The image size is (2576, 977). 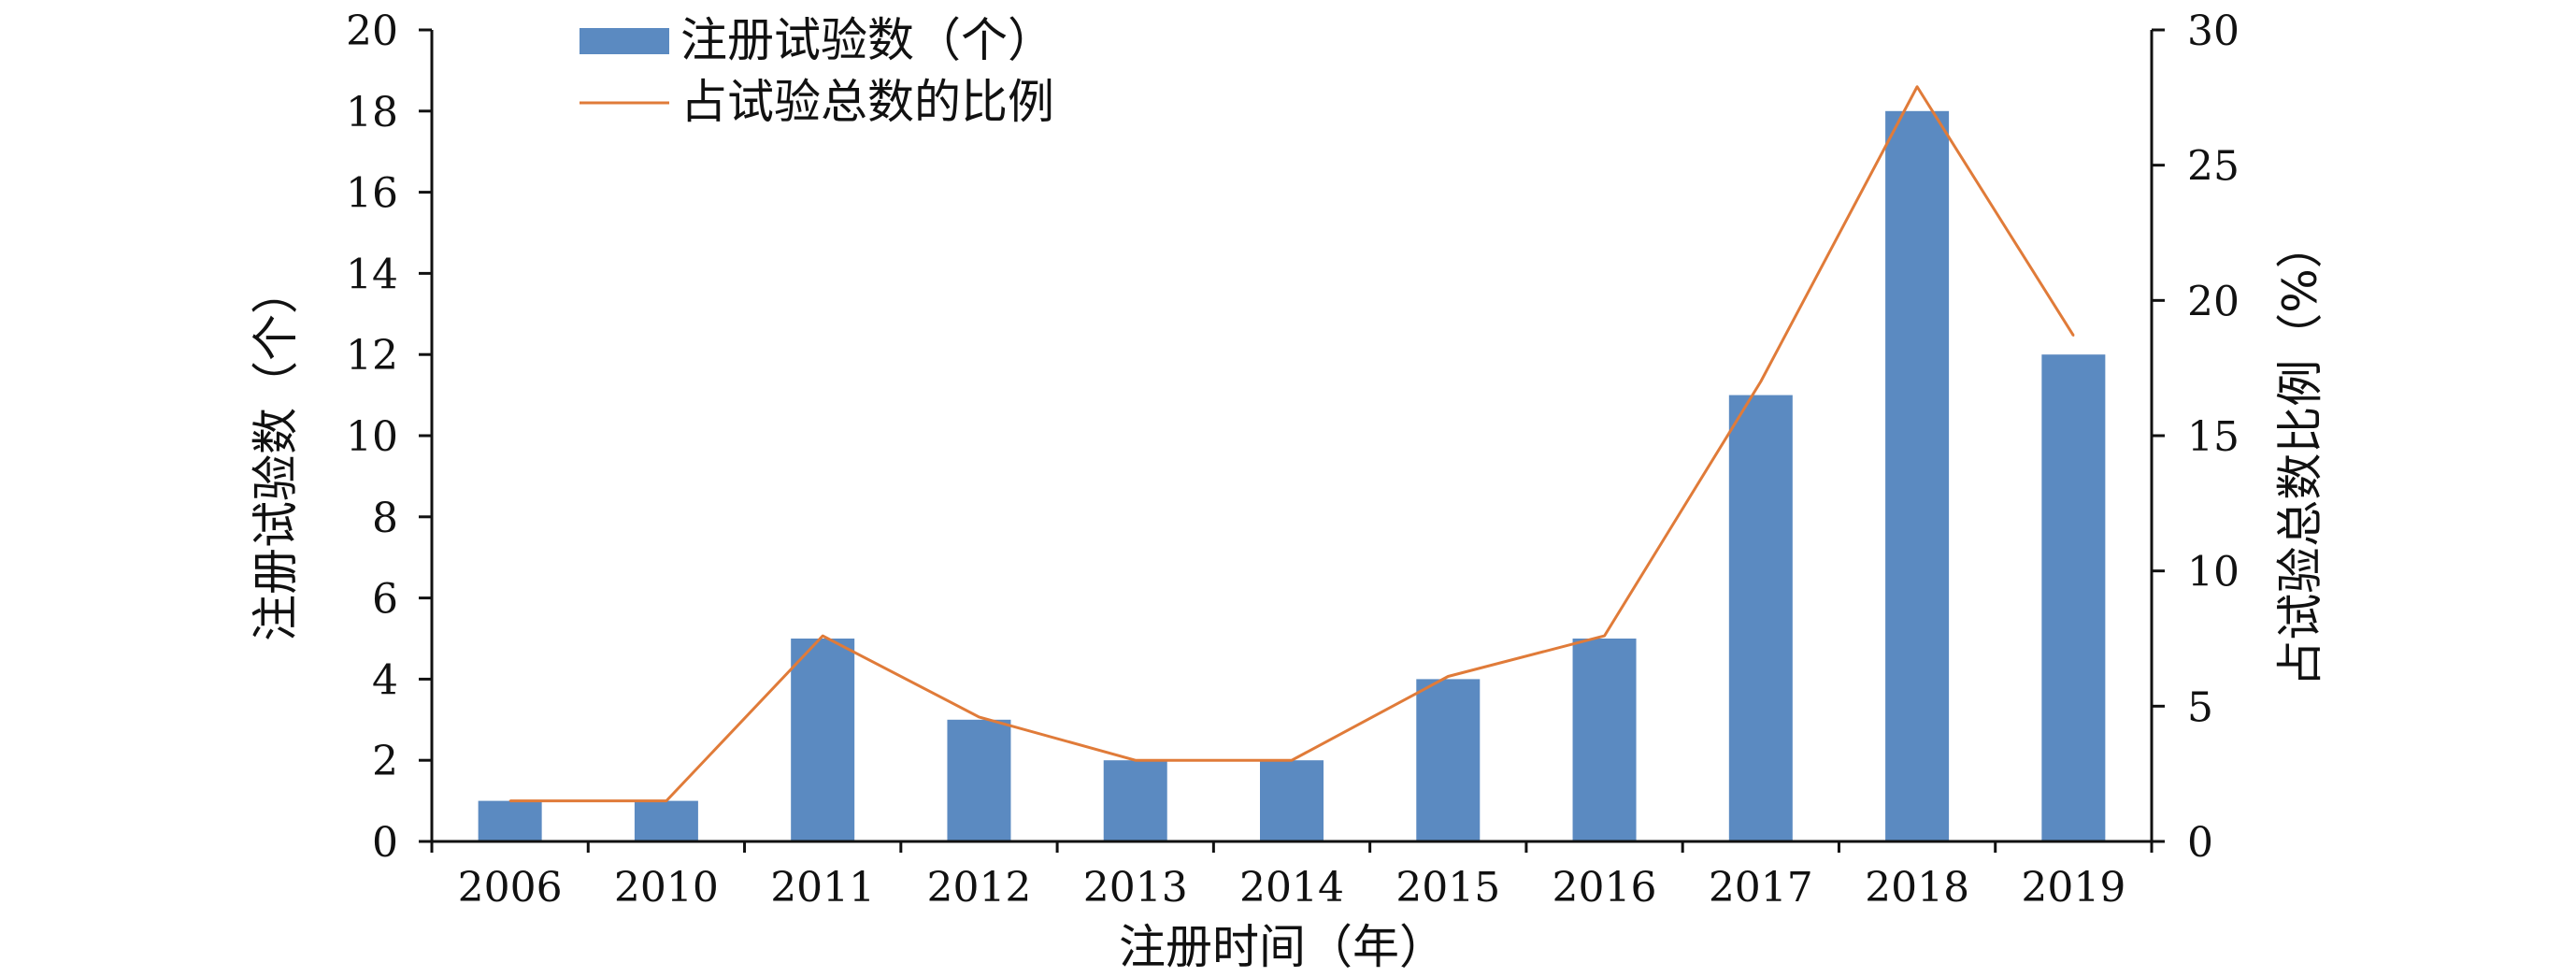 I want to click on bar-2017, so click(x=1760, y=618).